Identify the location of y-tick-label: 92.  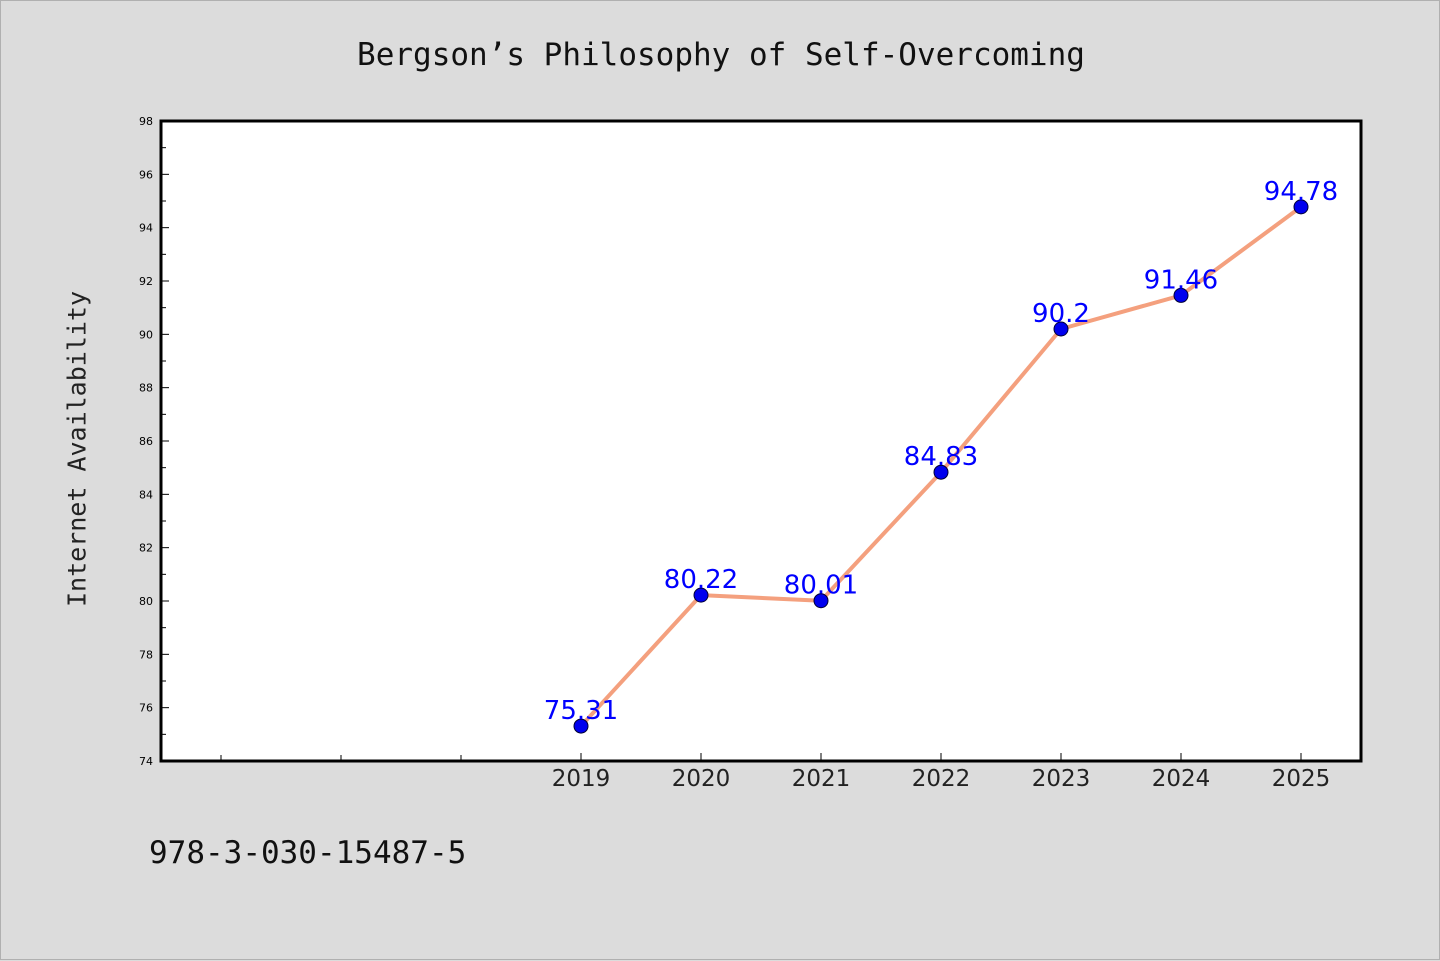
(146, 281).